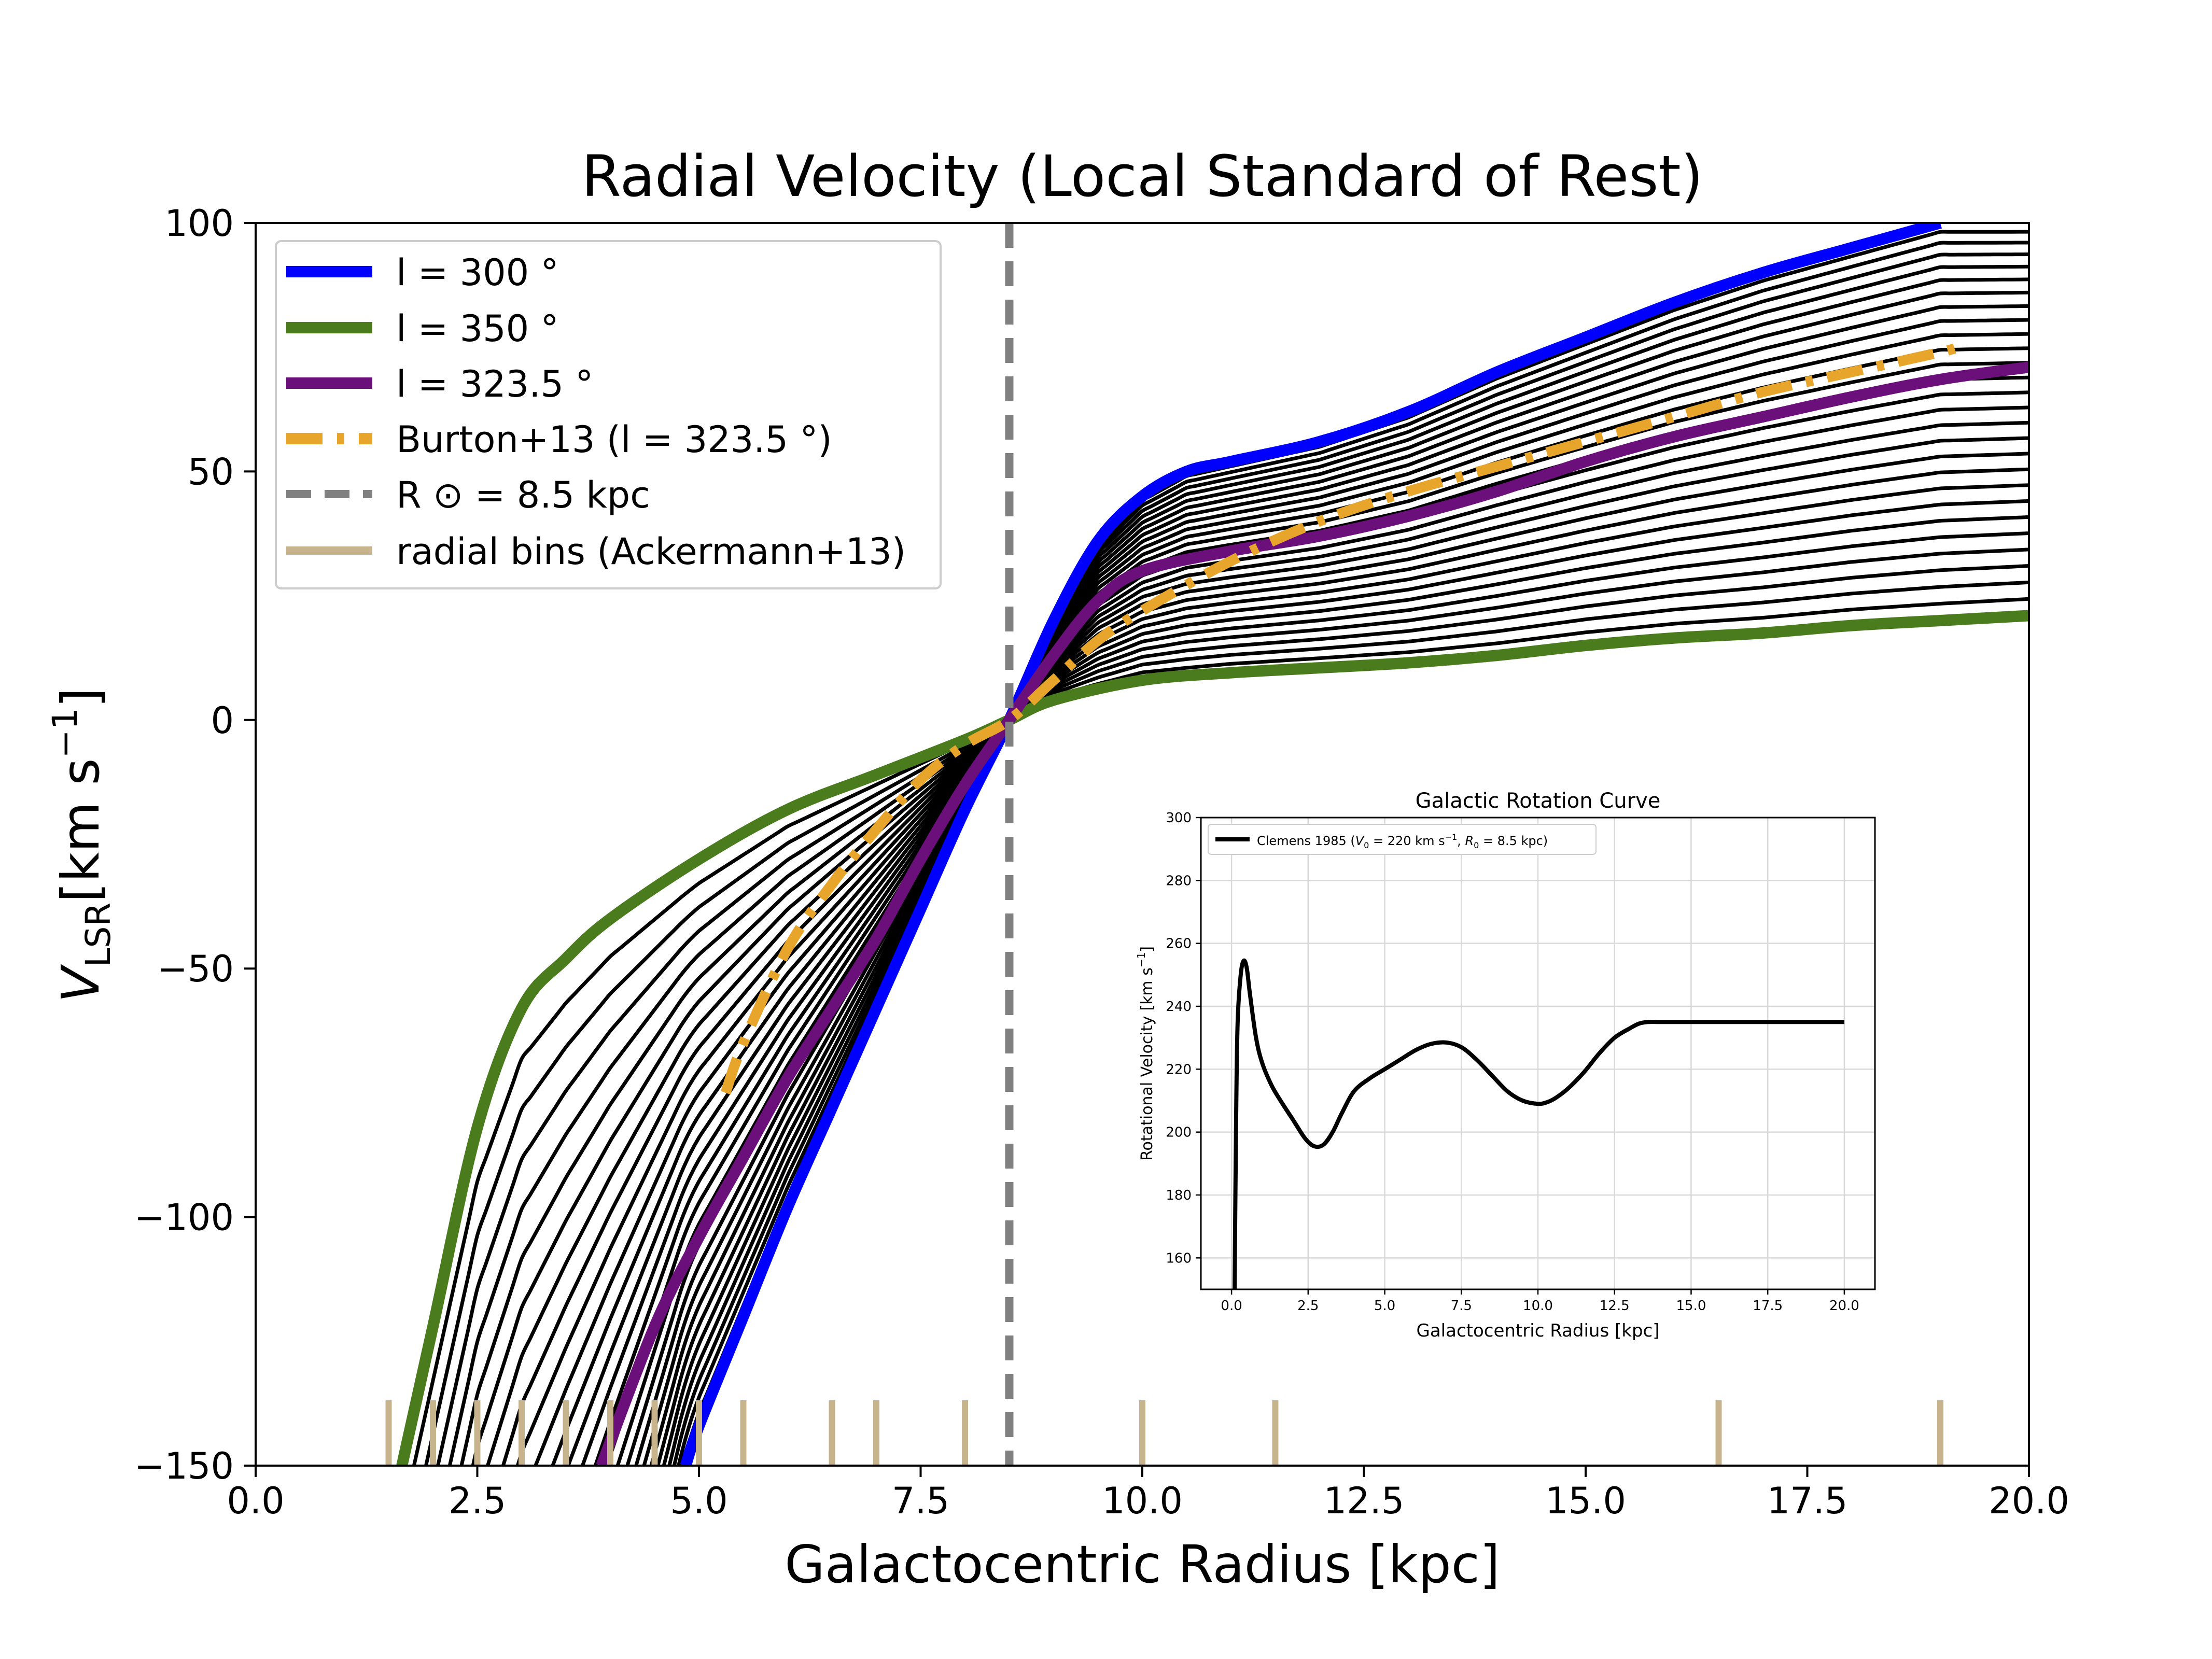  What do you see at coordinates (65, 733) in the screenshot?
I see `main-y-axis-label-exponent: −1` at bounding box center [65, 733].